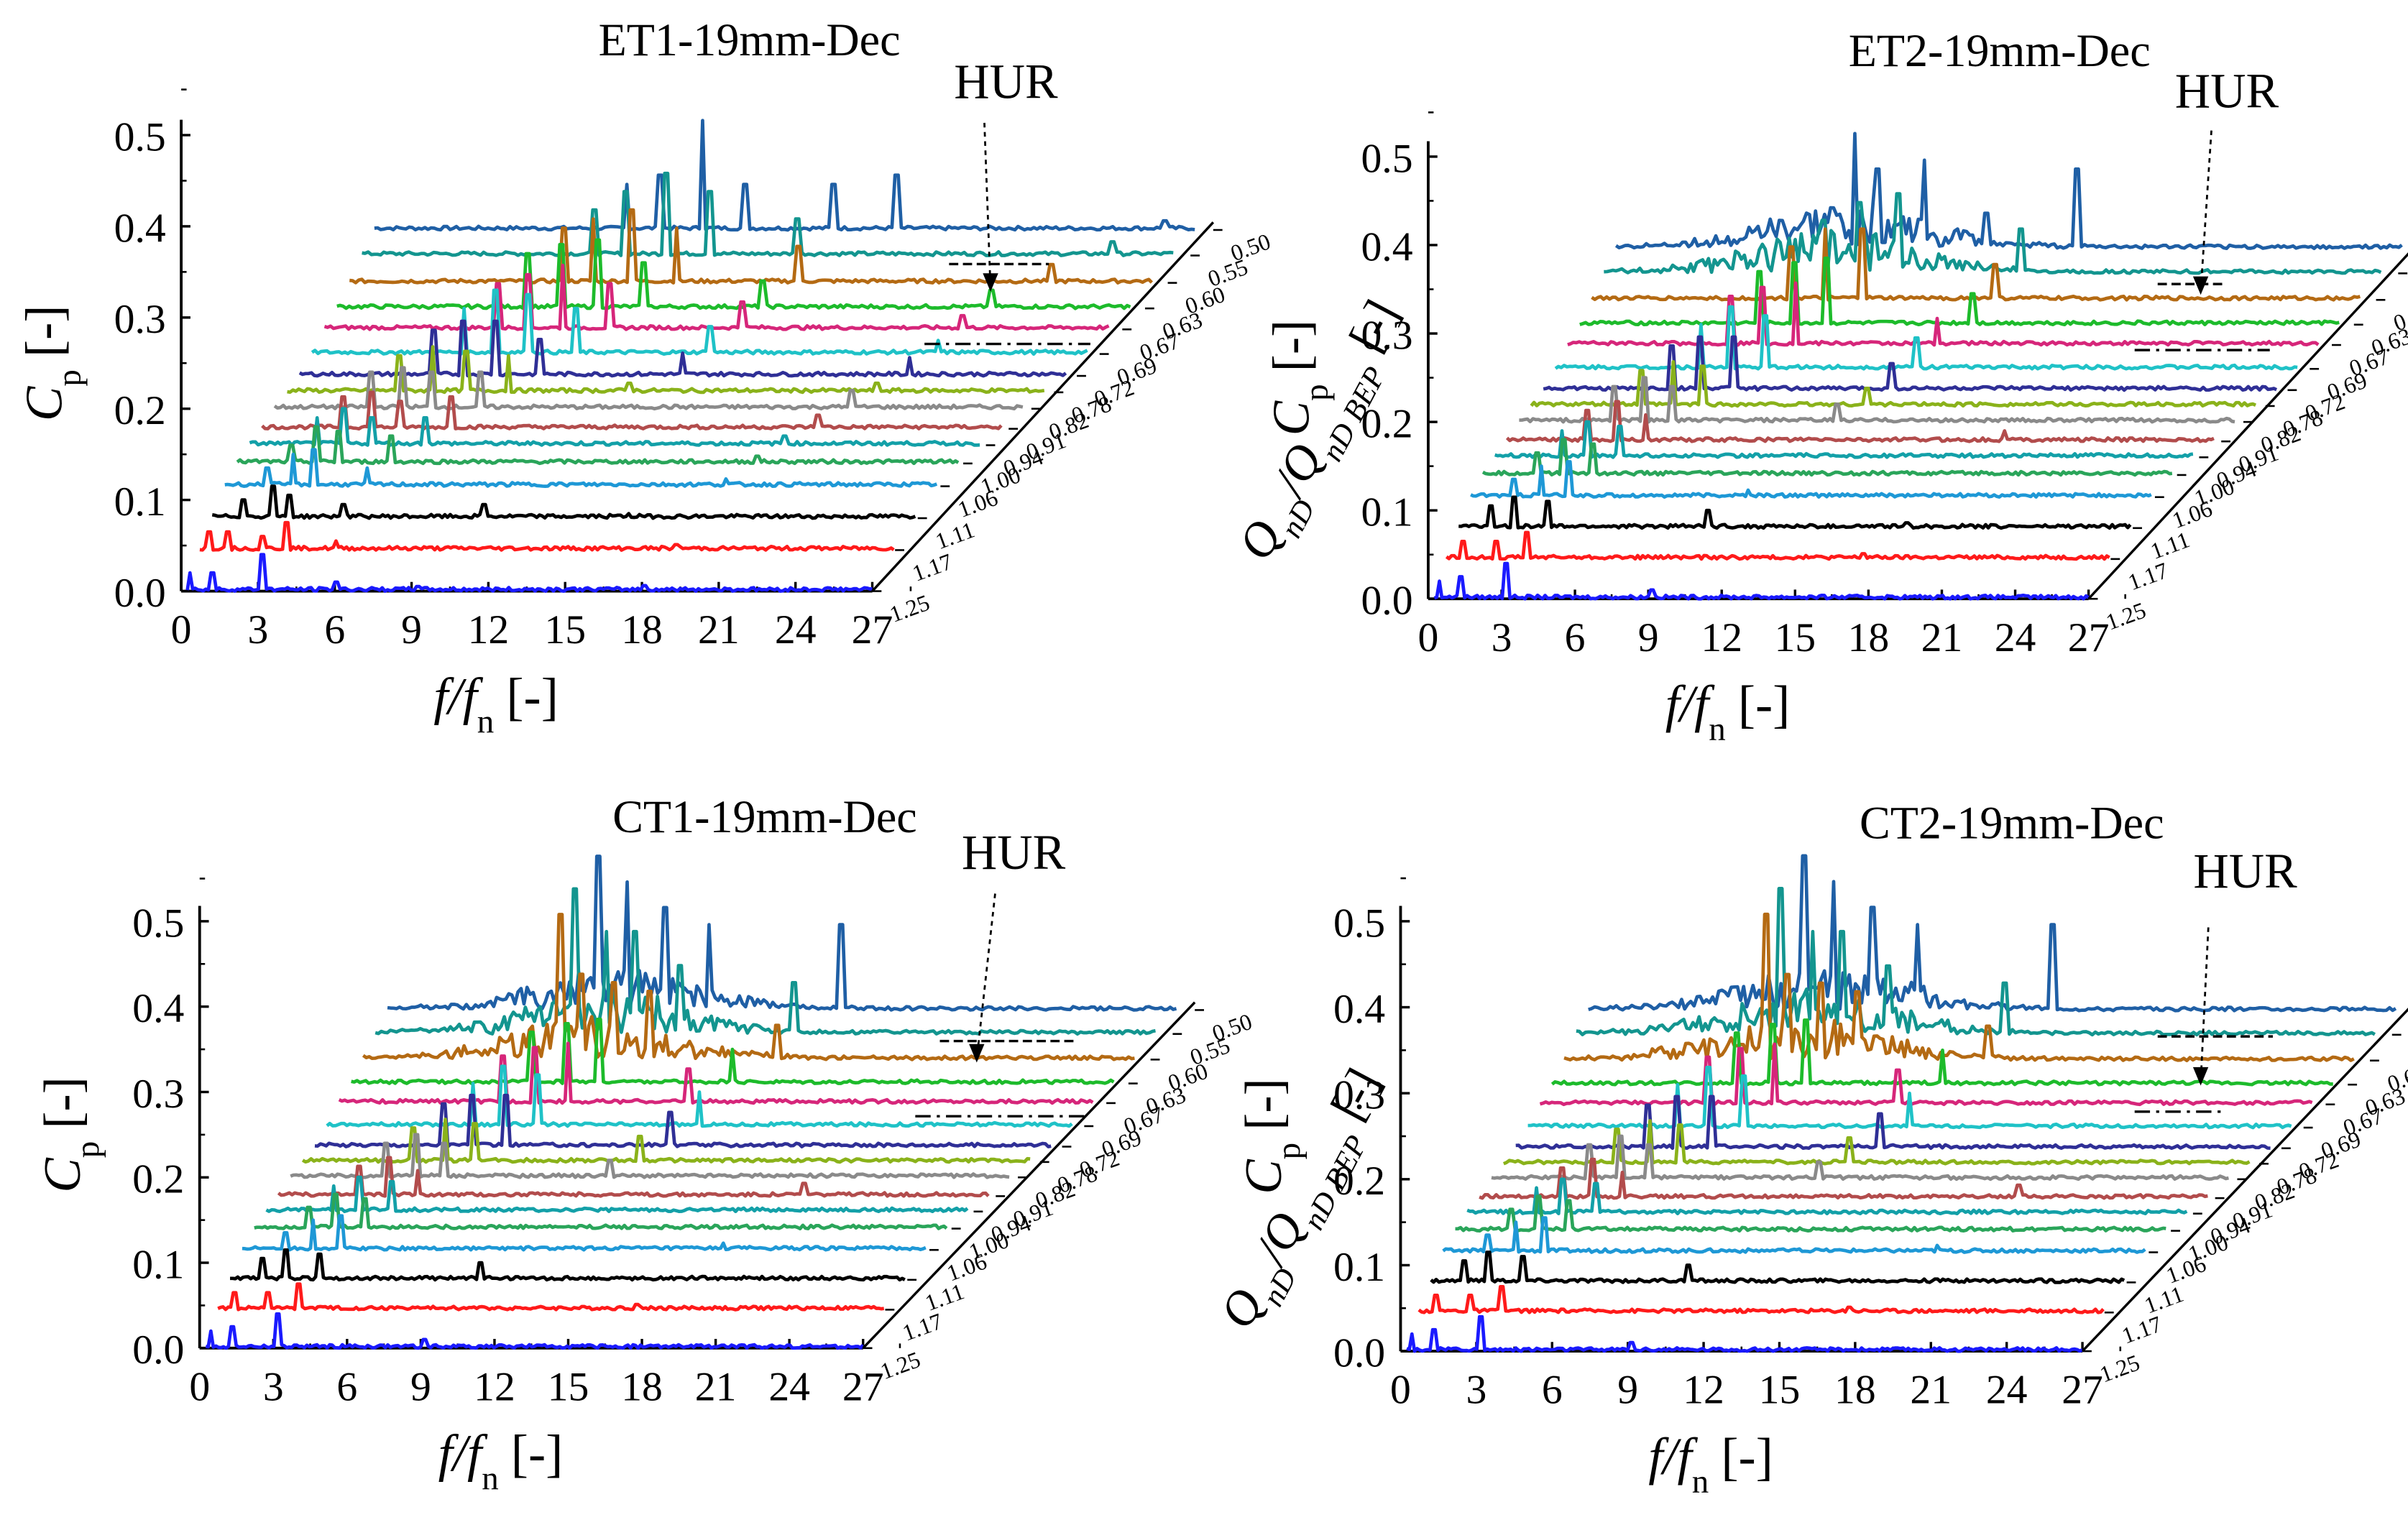 The width and height of the screenshot is (2408, 1520). Describe the element at coordinates (1931, 1391) in the screenshot. I see `x-tick-label: 21` at that location.